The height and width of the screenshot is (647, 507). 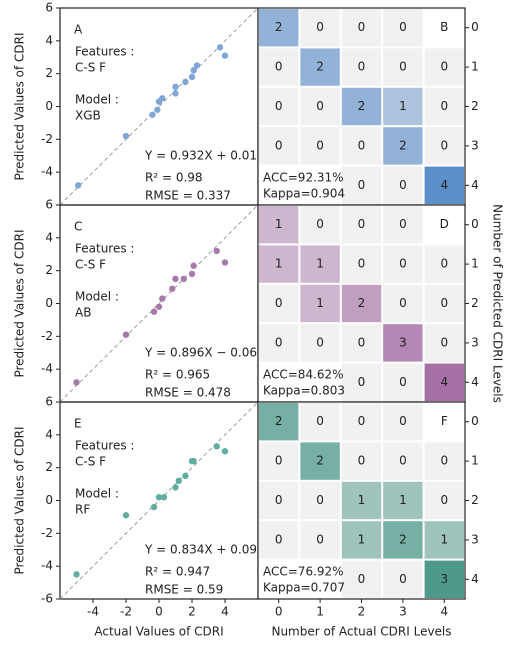 I want to click on x-tick-label: 0, so click(x=279, y=612).